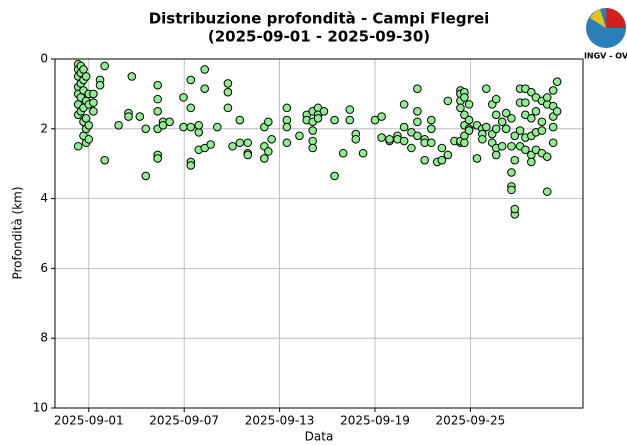 The image size is (627, 445). I want to click on x-tick-label: 2025-09-13, so click(280, 421).